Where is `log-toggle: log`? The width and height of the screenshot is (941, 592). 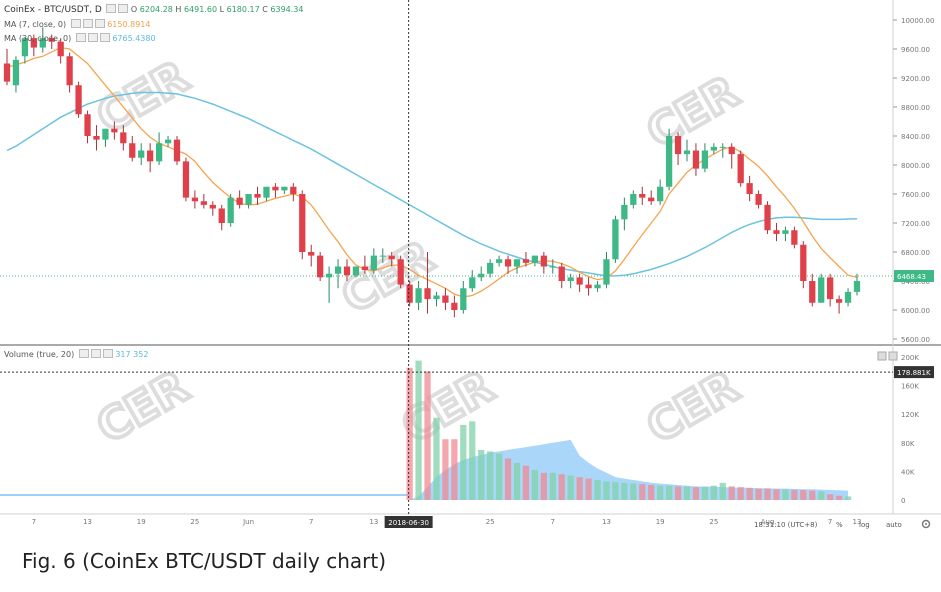 log-toggle: log is located at coordinates (864, 525).